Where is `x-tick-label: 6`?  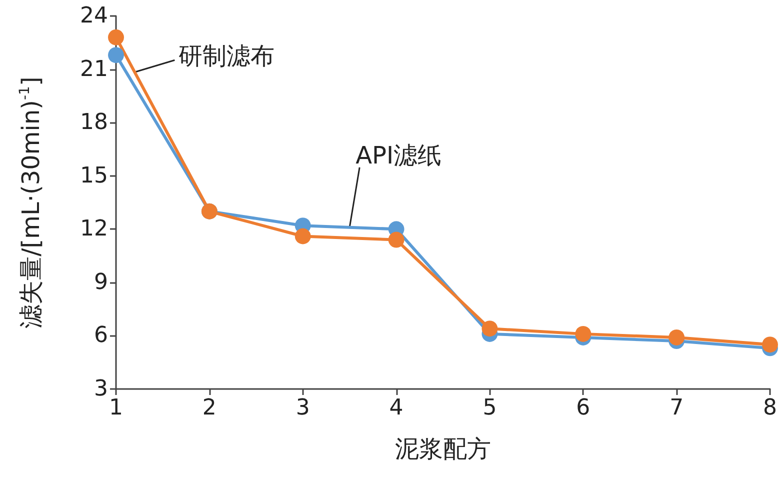
x-tick-label: 6 is located at coordinates (583, 408).